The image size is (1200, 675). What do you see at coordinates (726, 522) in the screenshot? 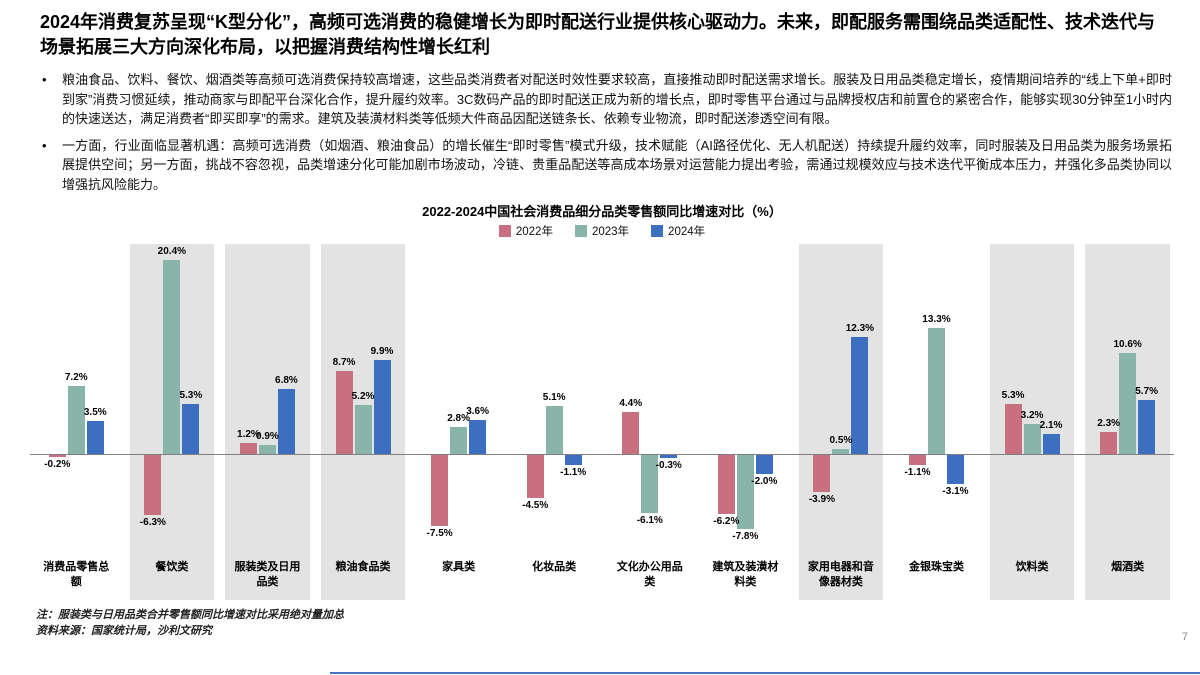
I see `bar-value-label: -6.2%` at bounding box center [726, 522].